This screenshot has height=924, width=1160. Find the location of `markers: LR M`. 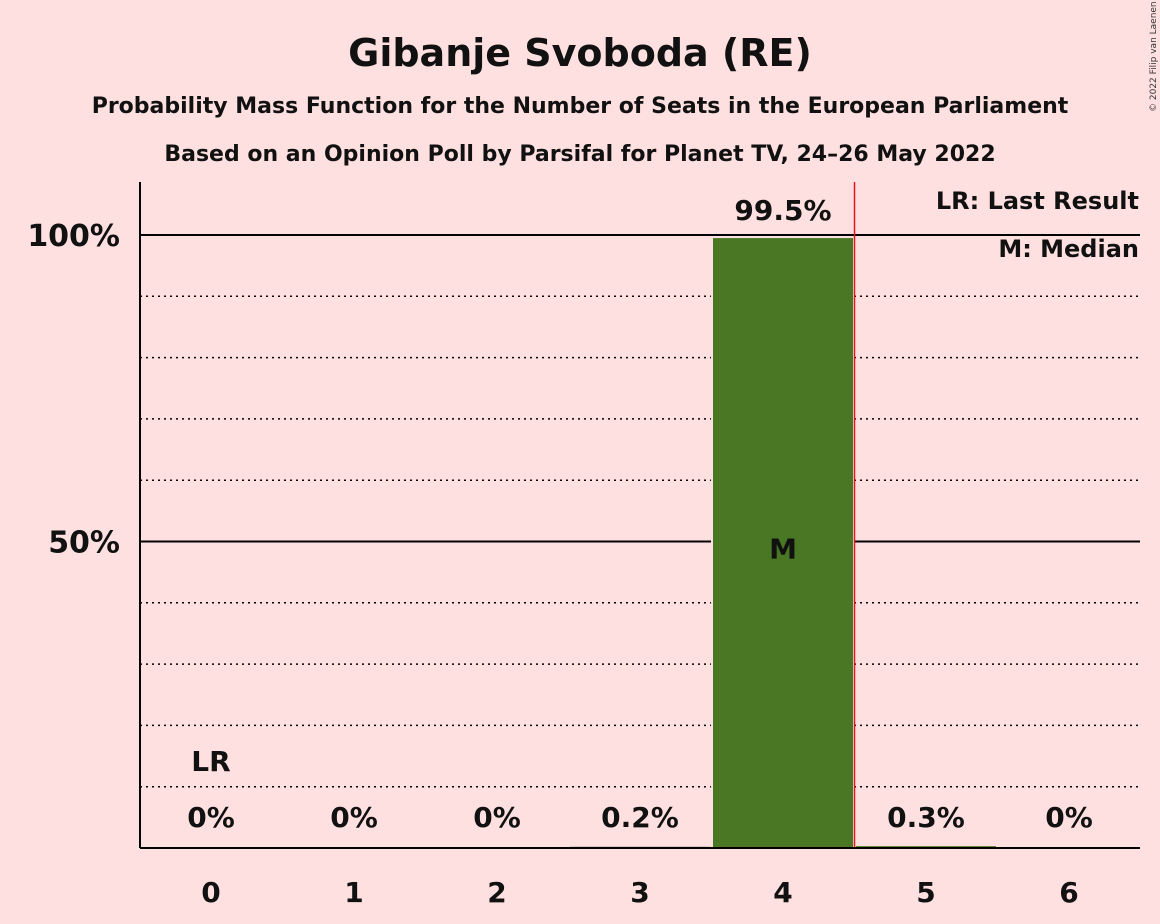

markers: LR M is located at coordinates (494, 656).